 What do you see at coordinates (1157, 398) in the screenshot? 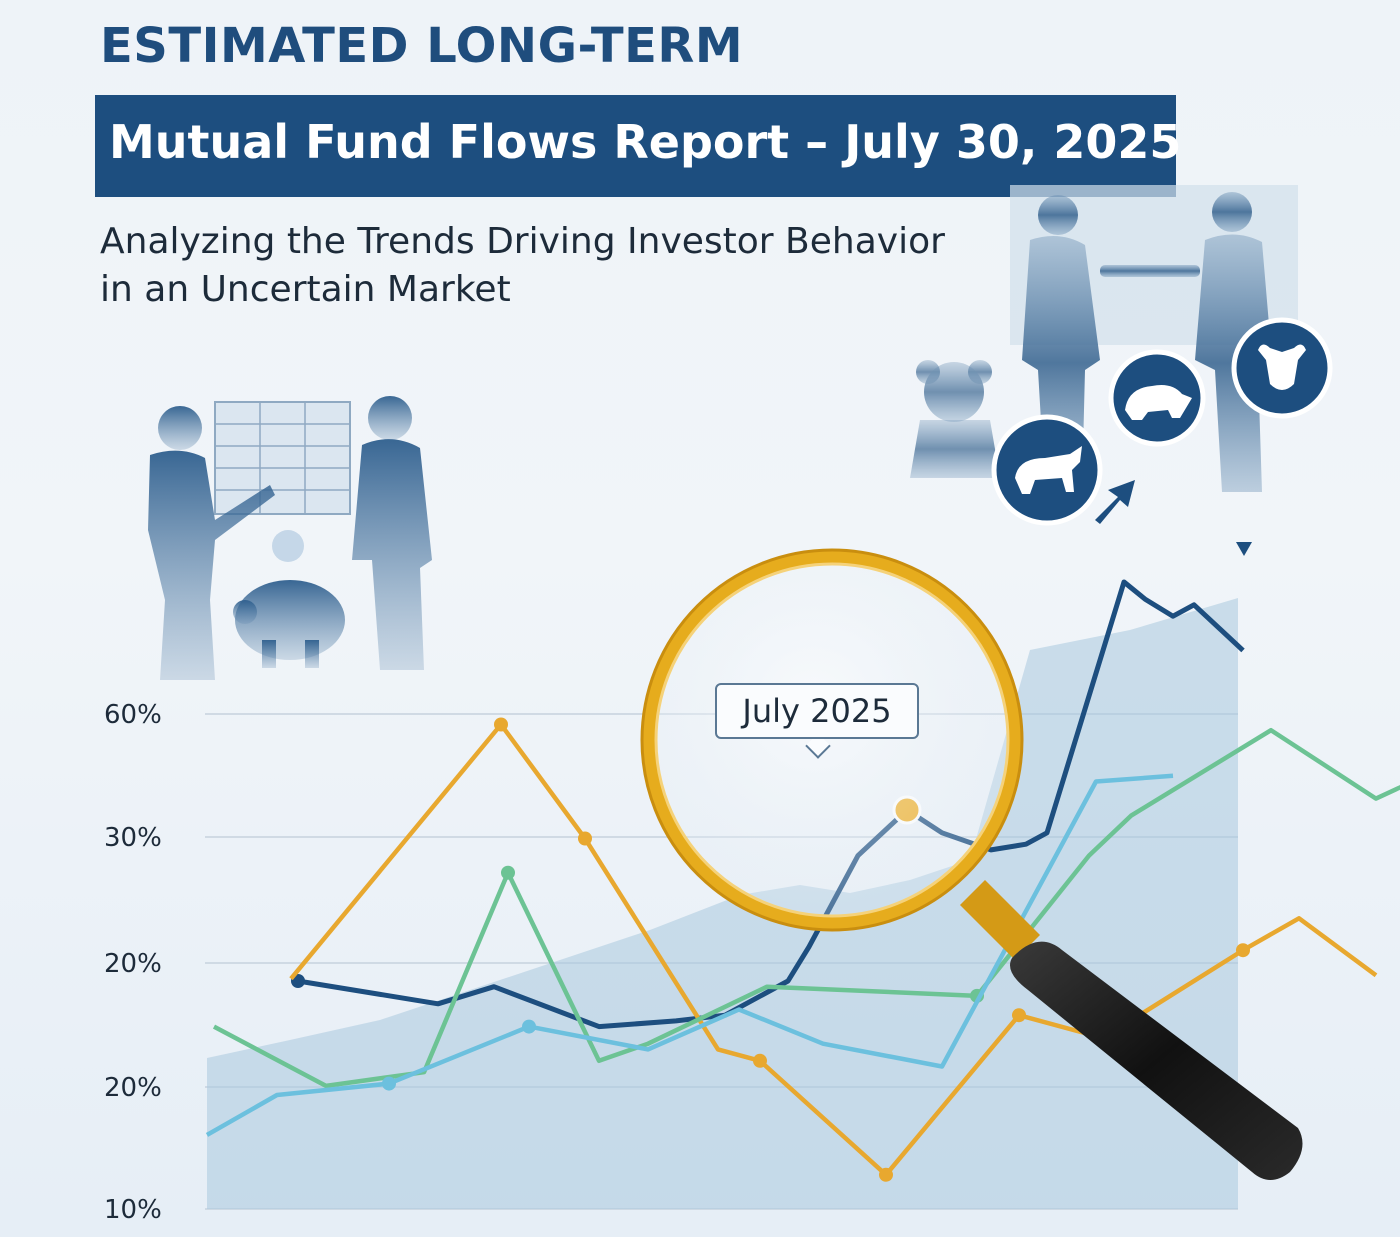
I see `bear-badge-icon` at bounding box center [1157, 398].